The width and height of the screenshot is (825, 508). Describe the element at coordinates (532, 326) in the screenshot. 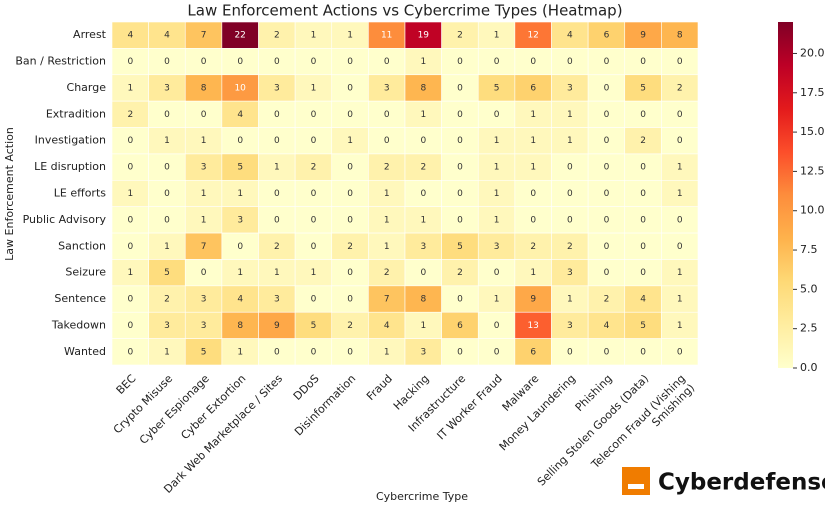

I see `cell-label: 13` at that location.